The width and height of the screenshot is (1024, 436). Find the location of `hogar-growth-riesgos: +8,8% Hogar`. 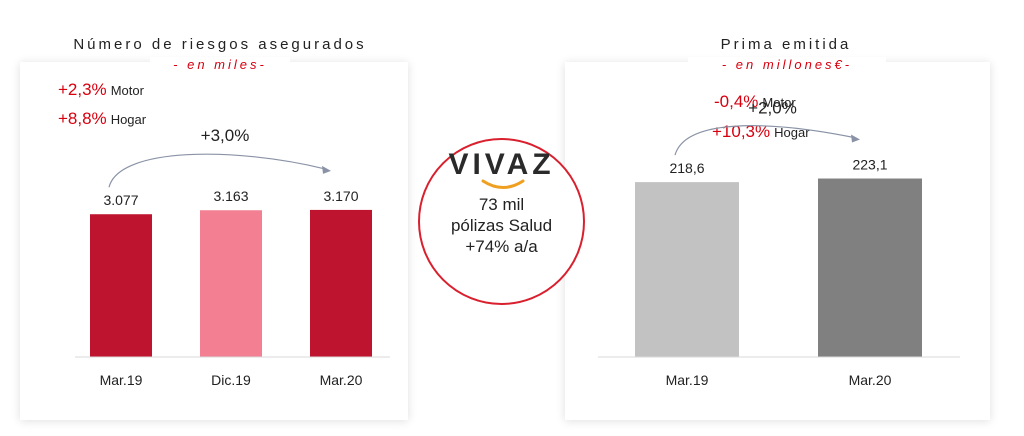

hogar-growth-riesgos: +8,8% Hogar is located at coordinates (102, 118).